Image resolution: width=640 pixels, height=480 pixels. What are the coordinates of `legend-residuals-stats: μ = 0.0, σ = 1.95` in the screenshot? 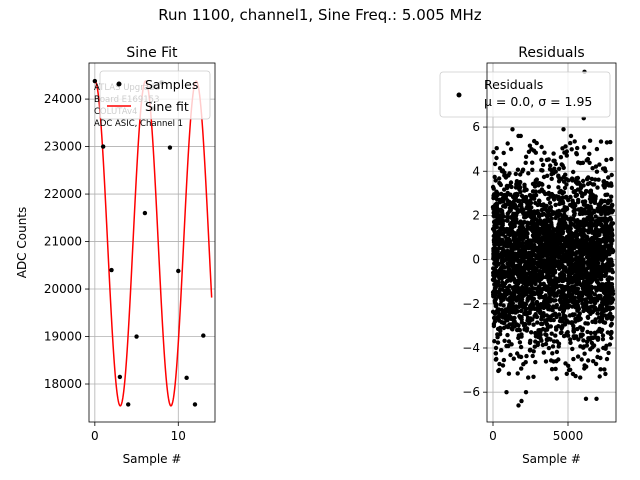 It's located at (538, 101).